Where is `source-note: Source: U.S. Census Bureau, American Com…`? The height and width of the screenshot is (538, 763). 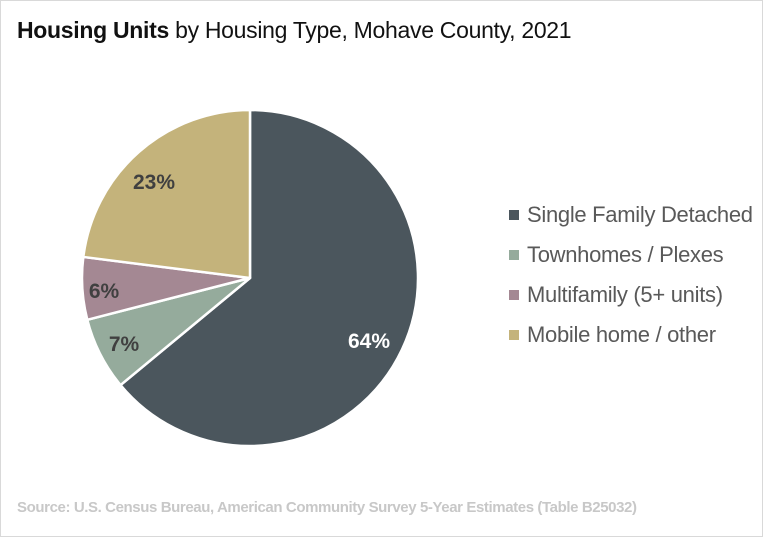
source-note: Source: U.S. Census Bureau, American Com… is located at coordinates (327, 507).